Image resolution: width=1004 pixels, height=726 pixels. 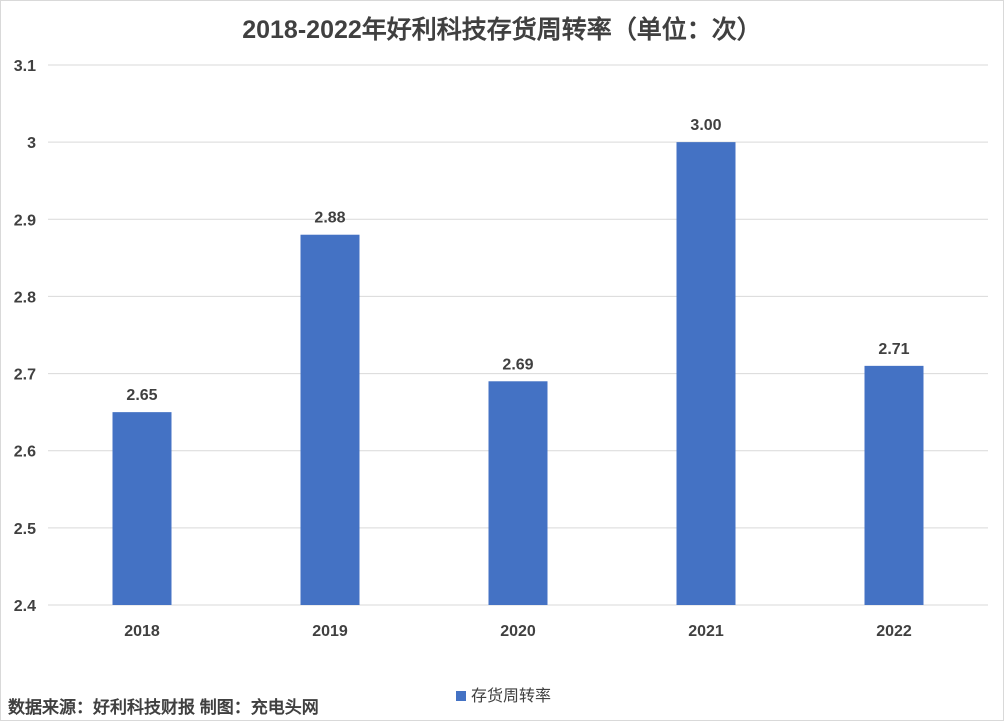 I want to click on x-tick-label: 2019, so click(x=330, y=631).